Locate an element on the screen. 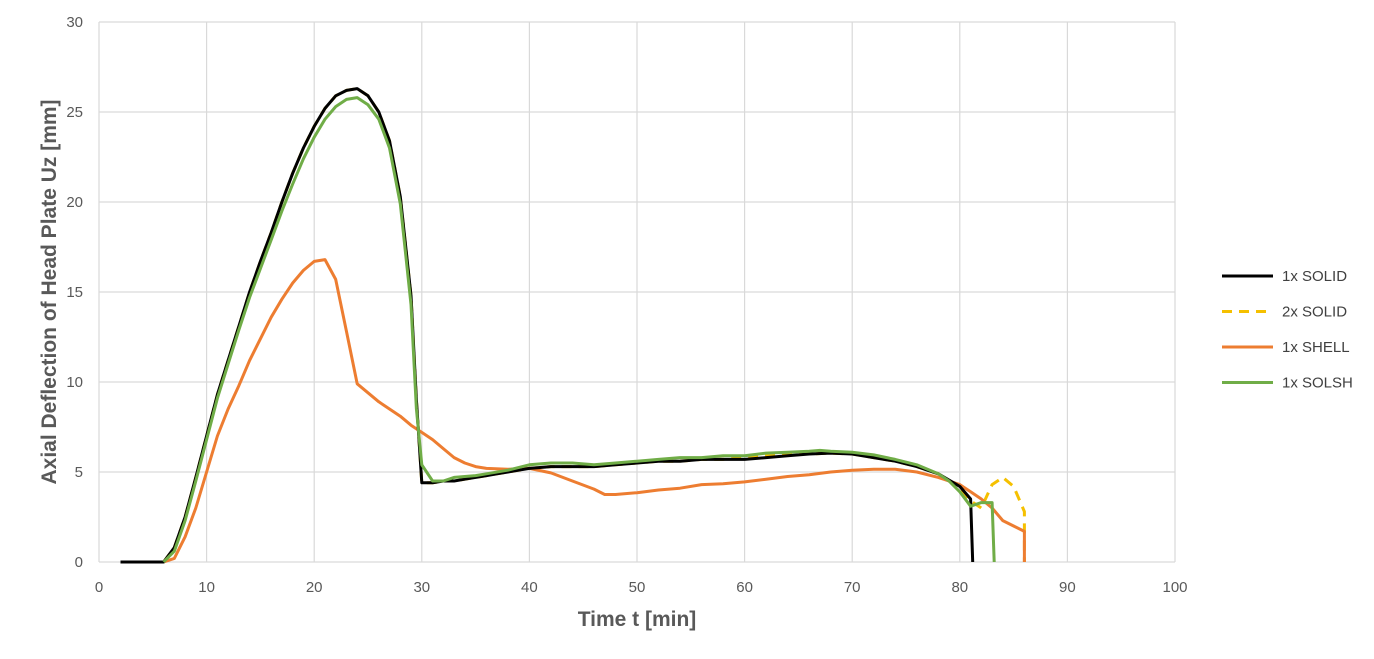 This screenshot has width=1374, height=659. x-tick-label: 90 is located at coordinates (1067, 587).